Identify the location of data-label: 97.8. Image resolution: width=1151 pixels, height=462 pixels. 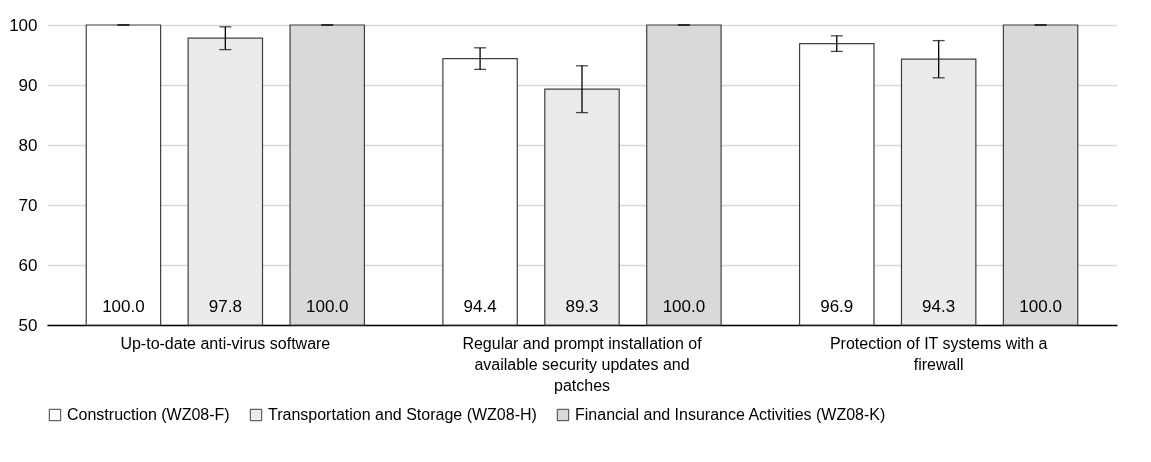
(225, 306).